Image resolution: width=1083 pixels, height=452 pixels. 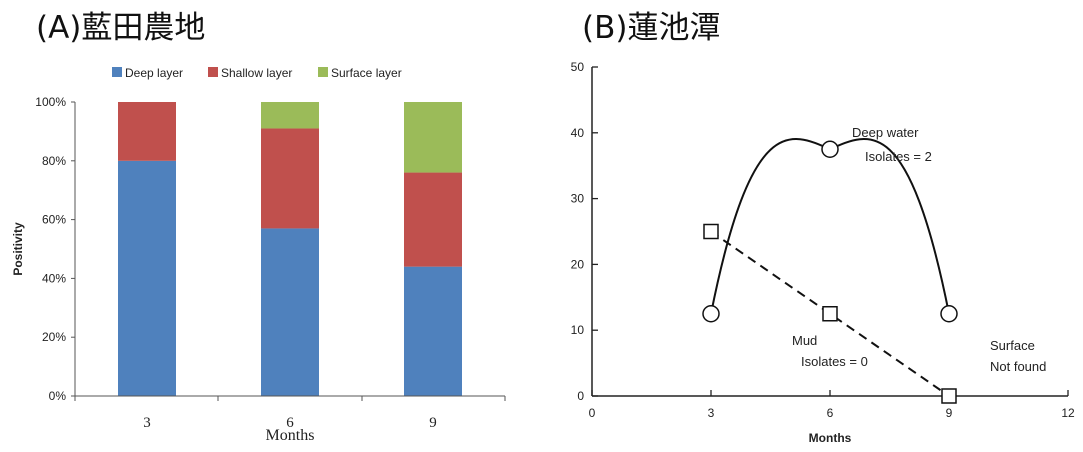 What do you see at coordinates (834, 361) in the screenshot?
I see `annotation-mud-isolates: Isolates = 0` at bounding box center [834, 361].